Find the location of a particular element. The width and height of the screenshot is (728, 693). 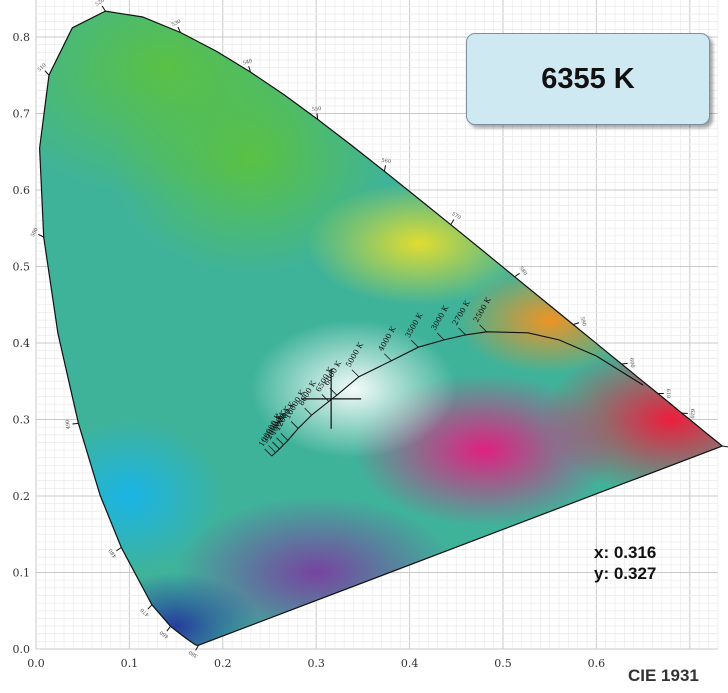

y-tick-label: 0.0 is located at coordinates (22, 649).